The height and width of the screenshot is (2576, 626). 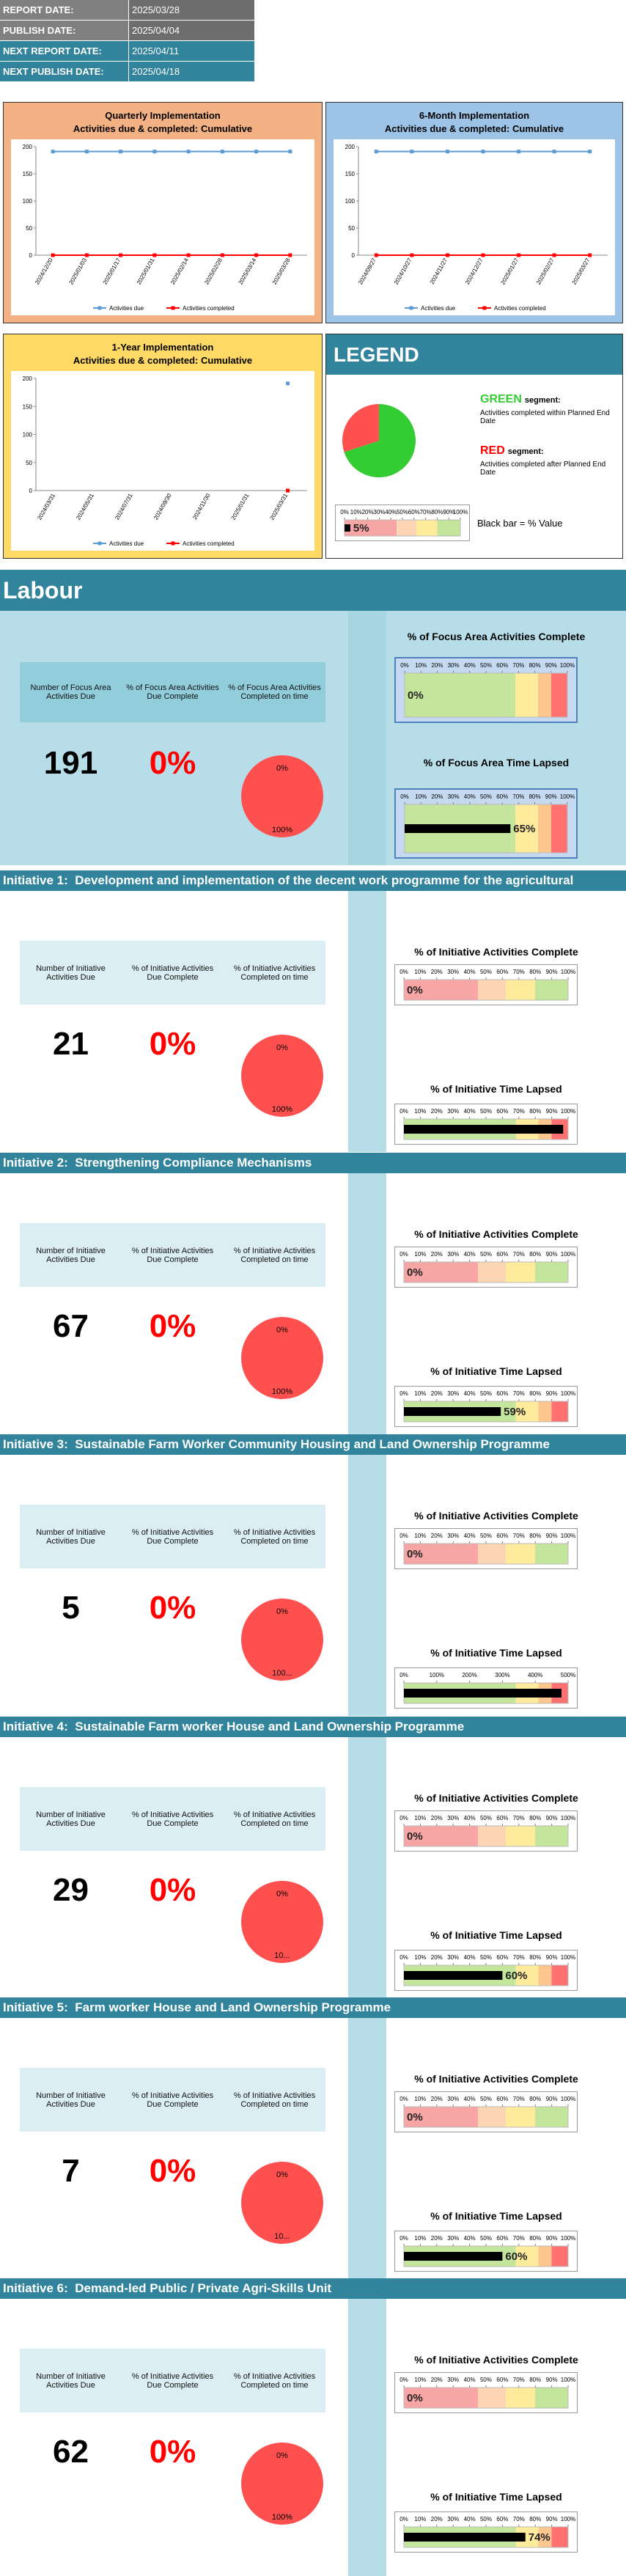 What do you see at coordinates (214, 272) in the screenshot?
I see `x-tick-label: 2025/02/28` at bounding box center [214, 272].